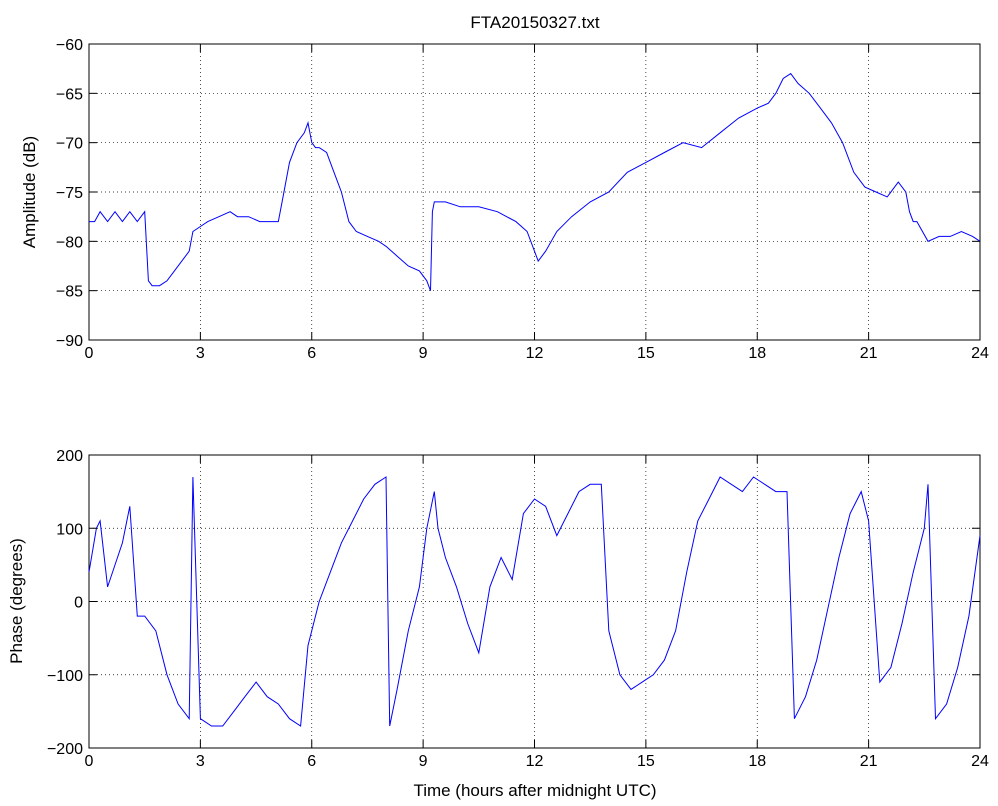 The height and width of the screenshot is (806, 998). Describe the element at coordinates (534, 22) in the screenshot. I see `figure-title: FTA20150327.txt` at that location.